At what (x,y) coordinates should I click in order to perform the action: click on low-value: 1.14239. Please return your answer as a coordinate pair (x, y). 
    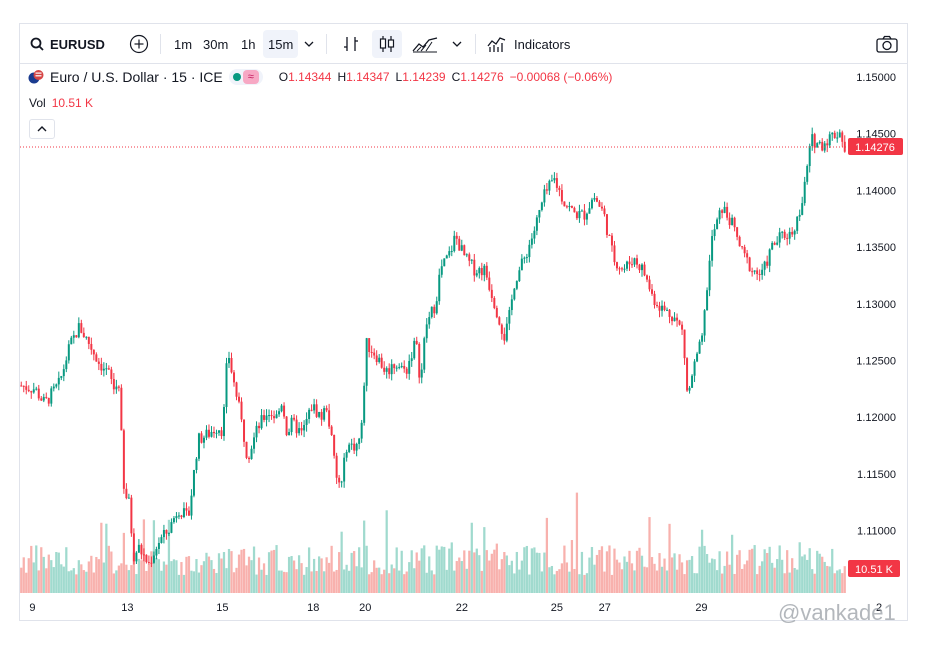
    Looking at the image, I should click on (424, 77).